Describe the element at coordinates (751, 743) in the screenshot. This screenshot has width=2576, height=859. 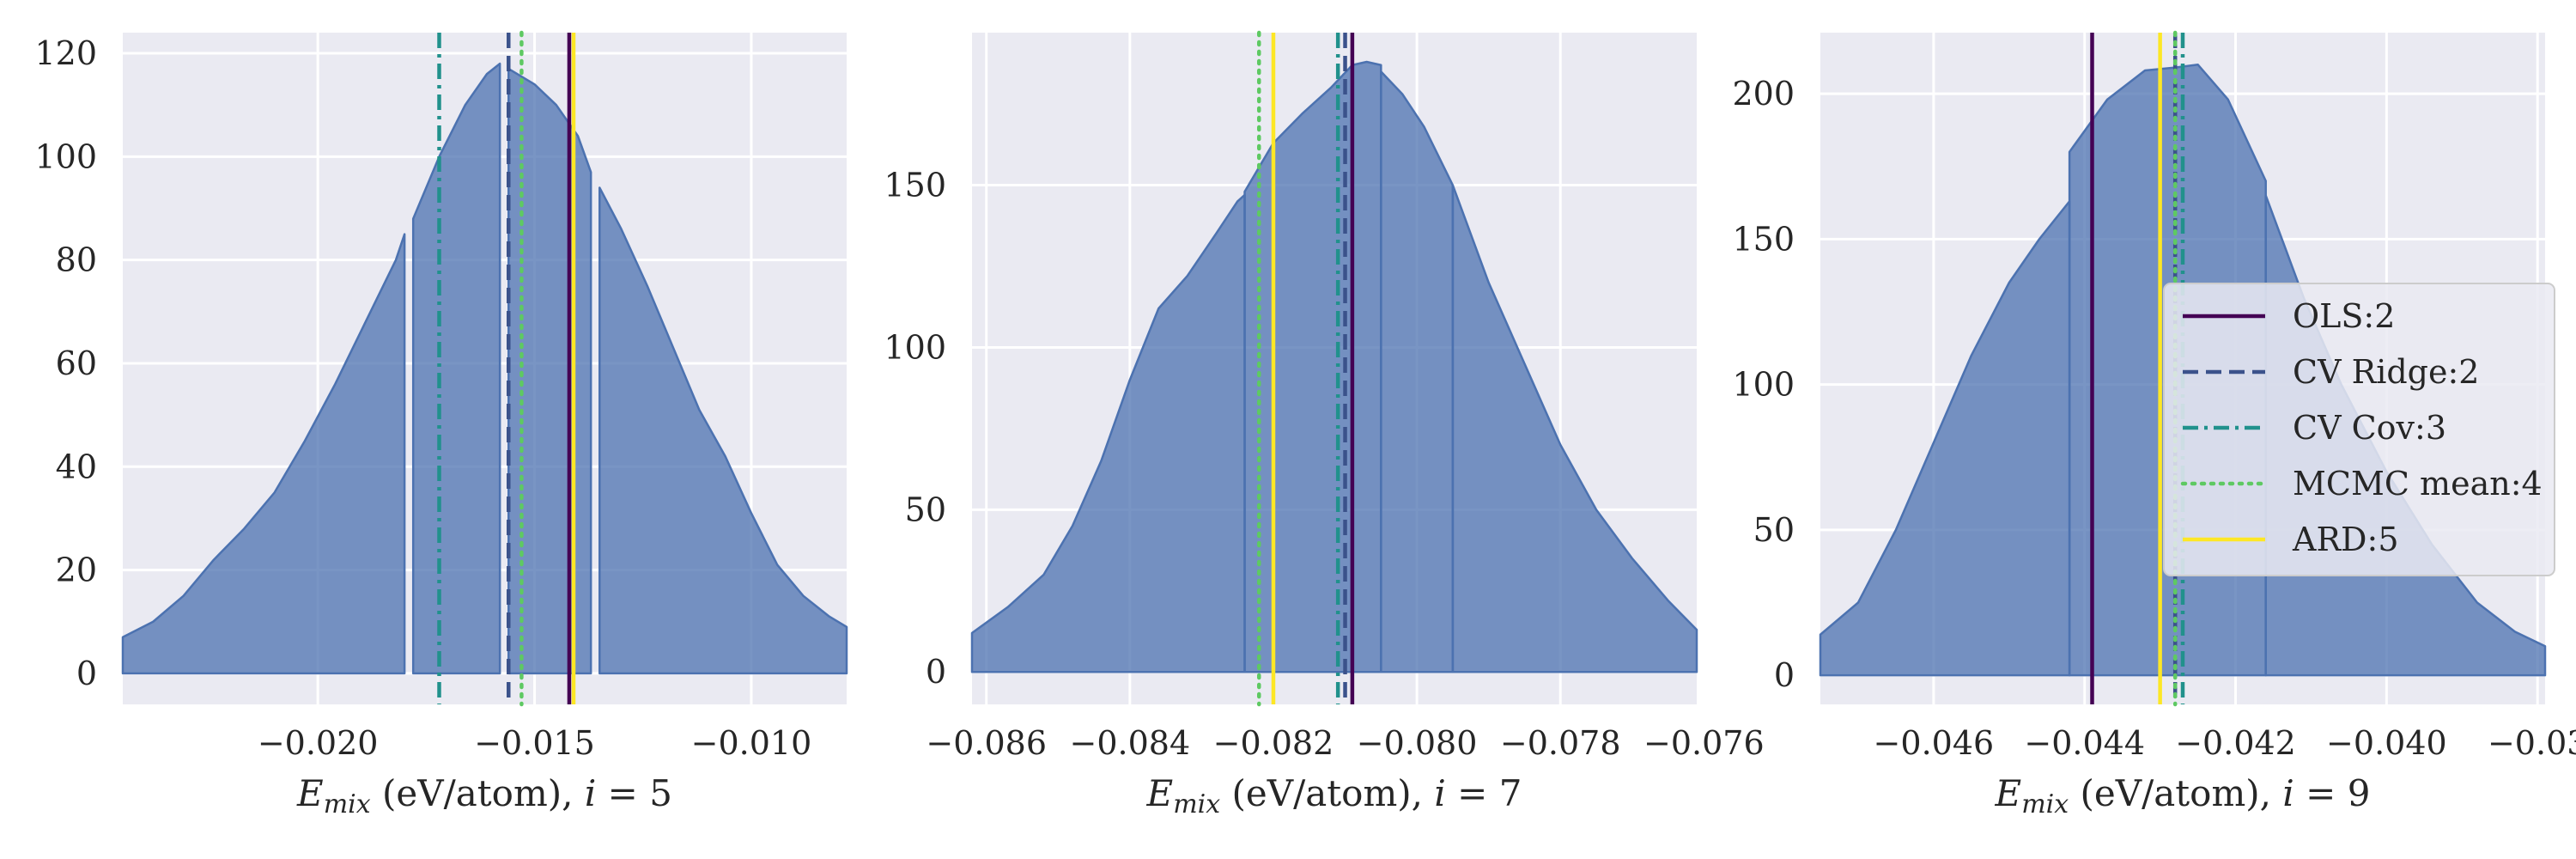
I see `x-tick-label: −0.010` at that location.